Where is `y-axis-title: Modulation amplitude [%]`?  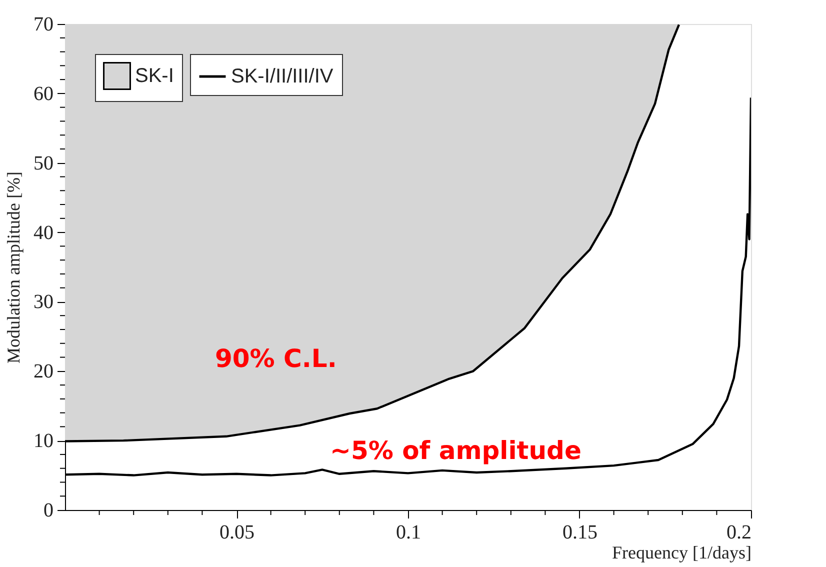
y-axis-title: Modulation amplitude [%] is located at coordinates (14, 268).